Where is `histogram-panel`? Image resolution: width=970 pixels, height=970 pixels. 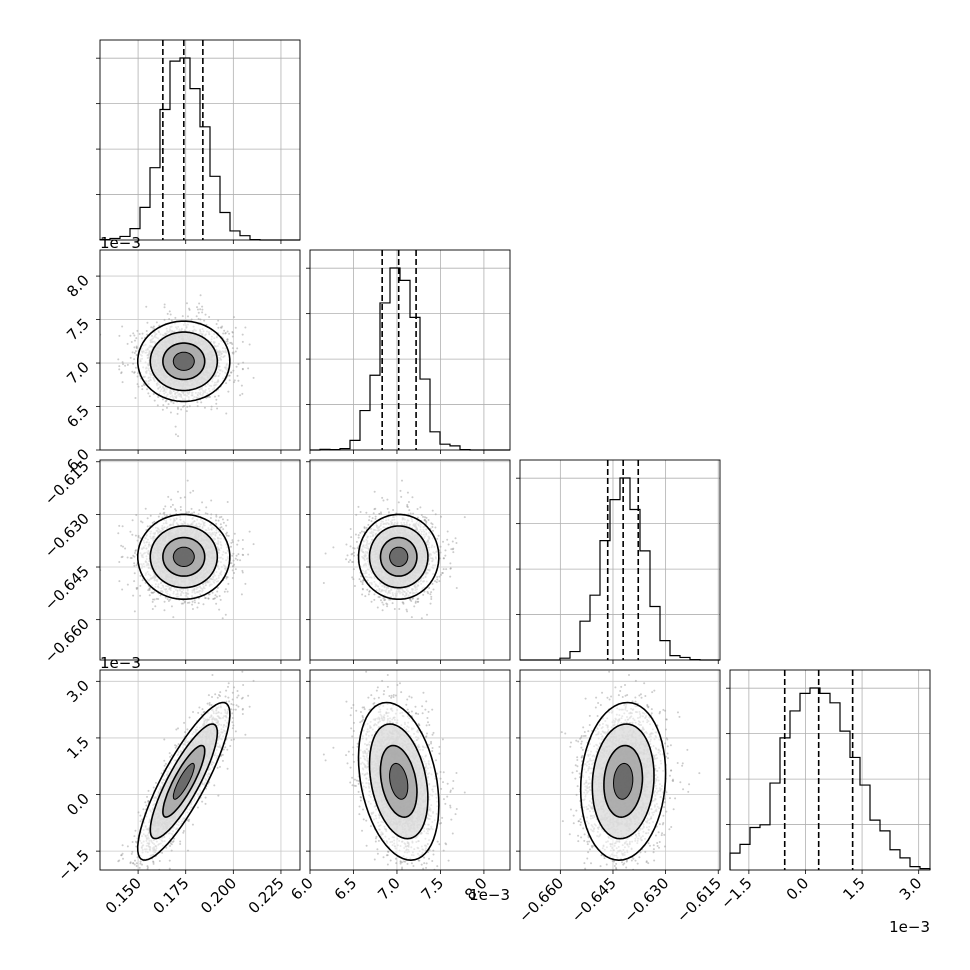 histogram-panel is located at coordinates (198, 140).